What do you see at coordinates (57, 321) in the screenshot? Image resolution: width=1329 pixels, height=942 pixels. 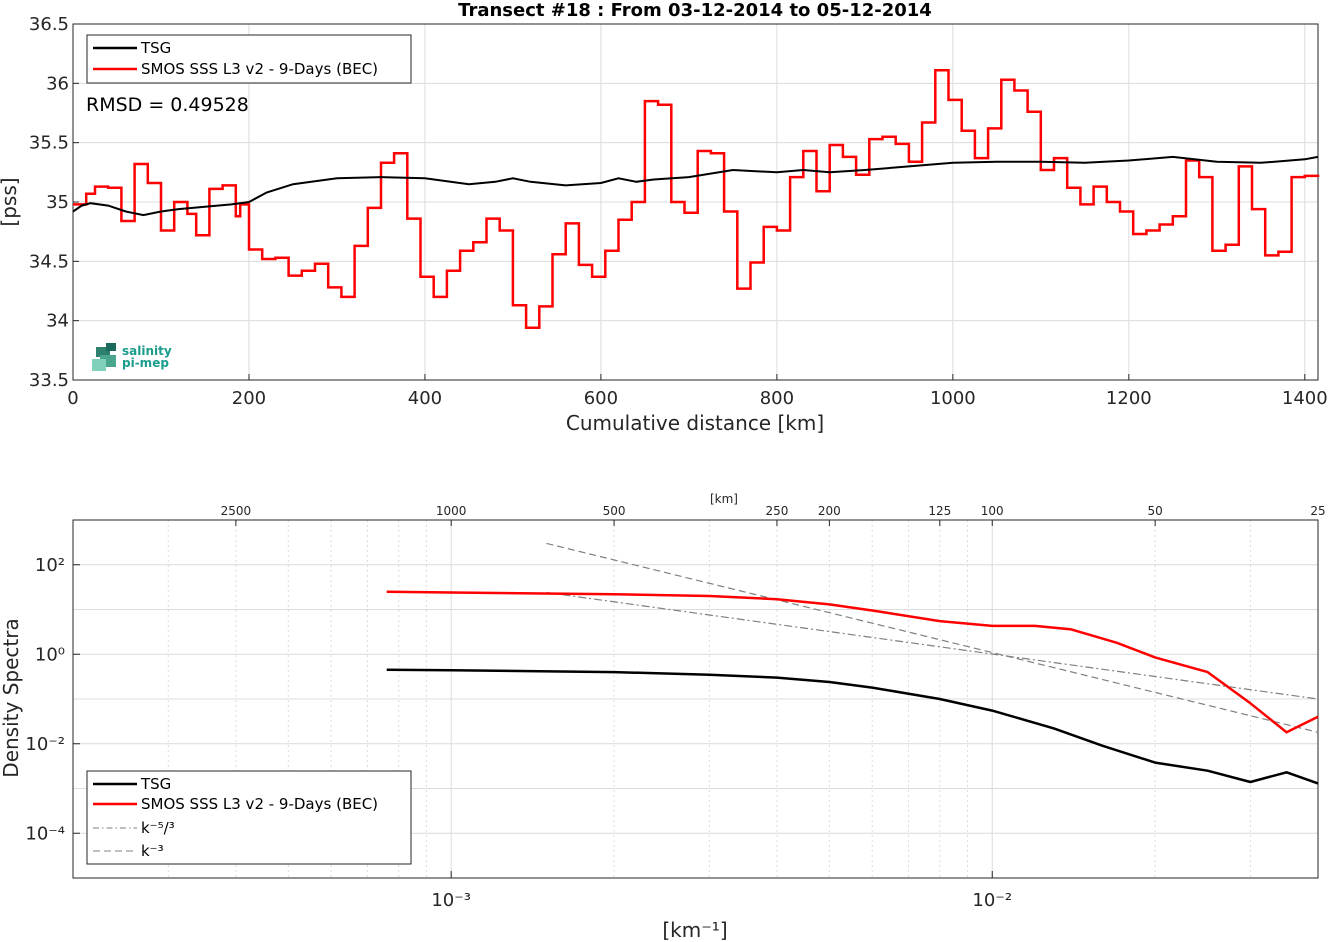 I see `top-y-tick-label: 34` at bounding box center [57, 321].